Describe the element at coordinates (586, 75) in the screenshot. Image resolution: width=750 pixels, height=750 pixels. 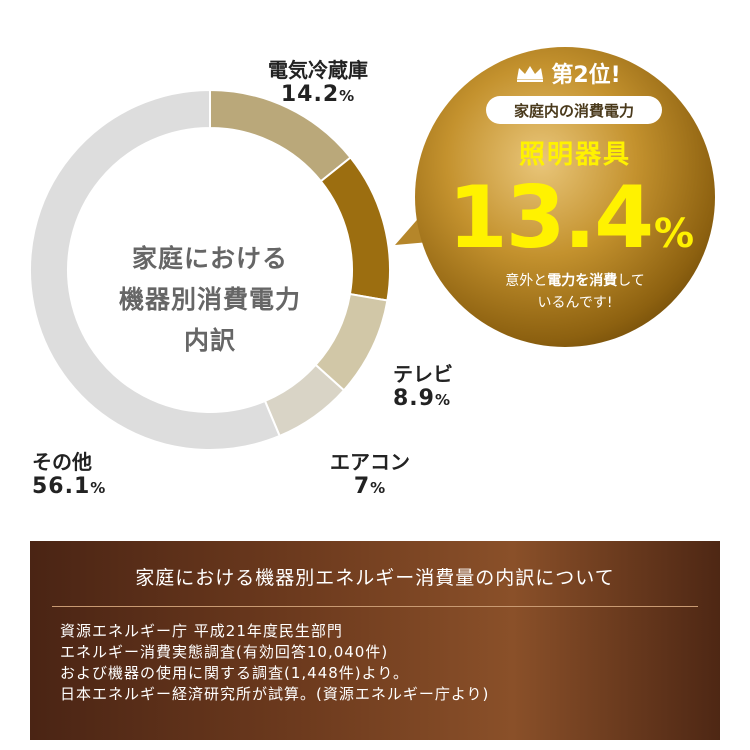
I see `rank-label: 第2位!` at that location.